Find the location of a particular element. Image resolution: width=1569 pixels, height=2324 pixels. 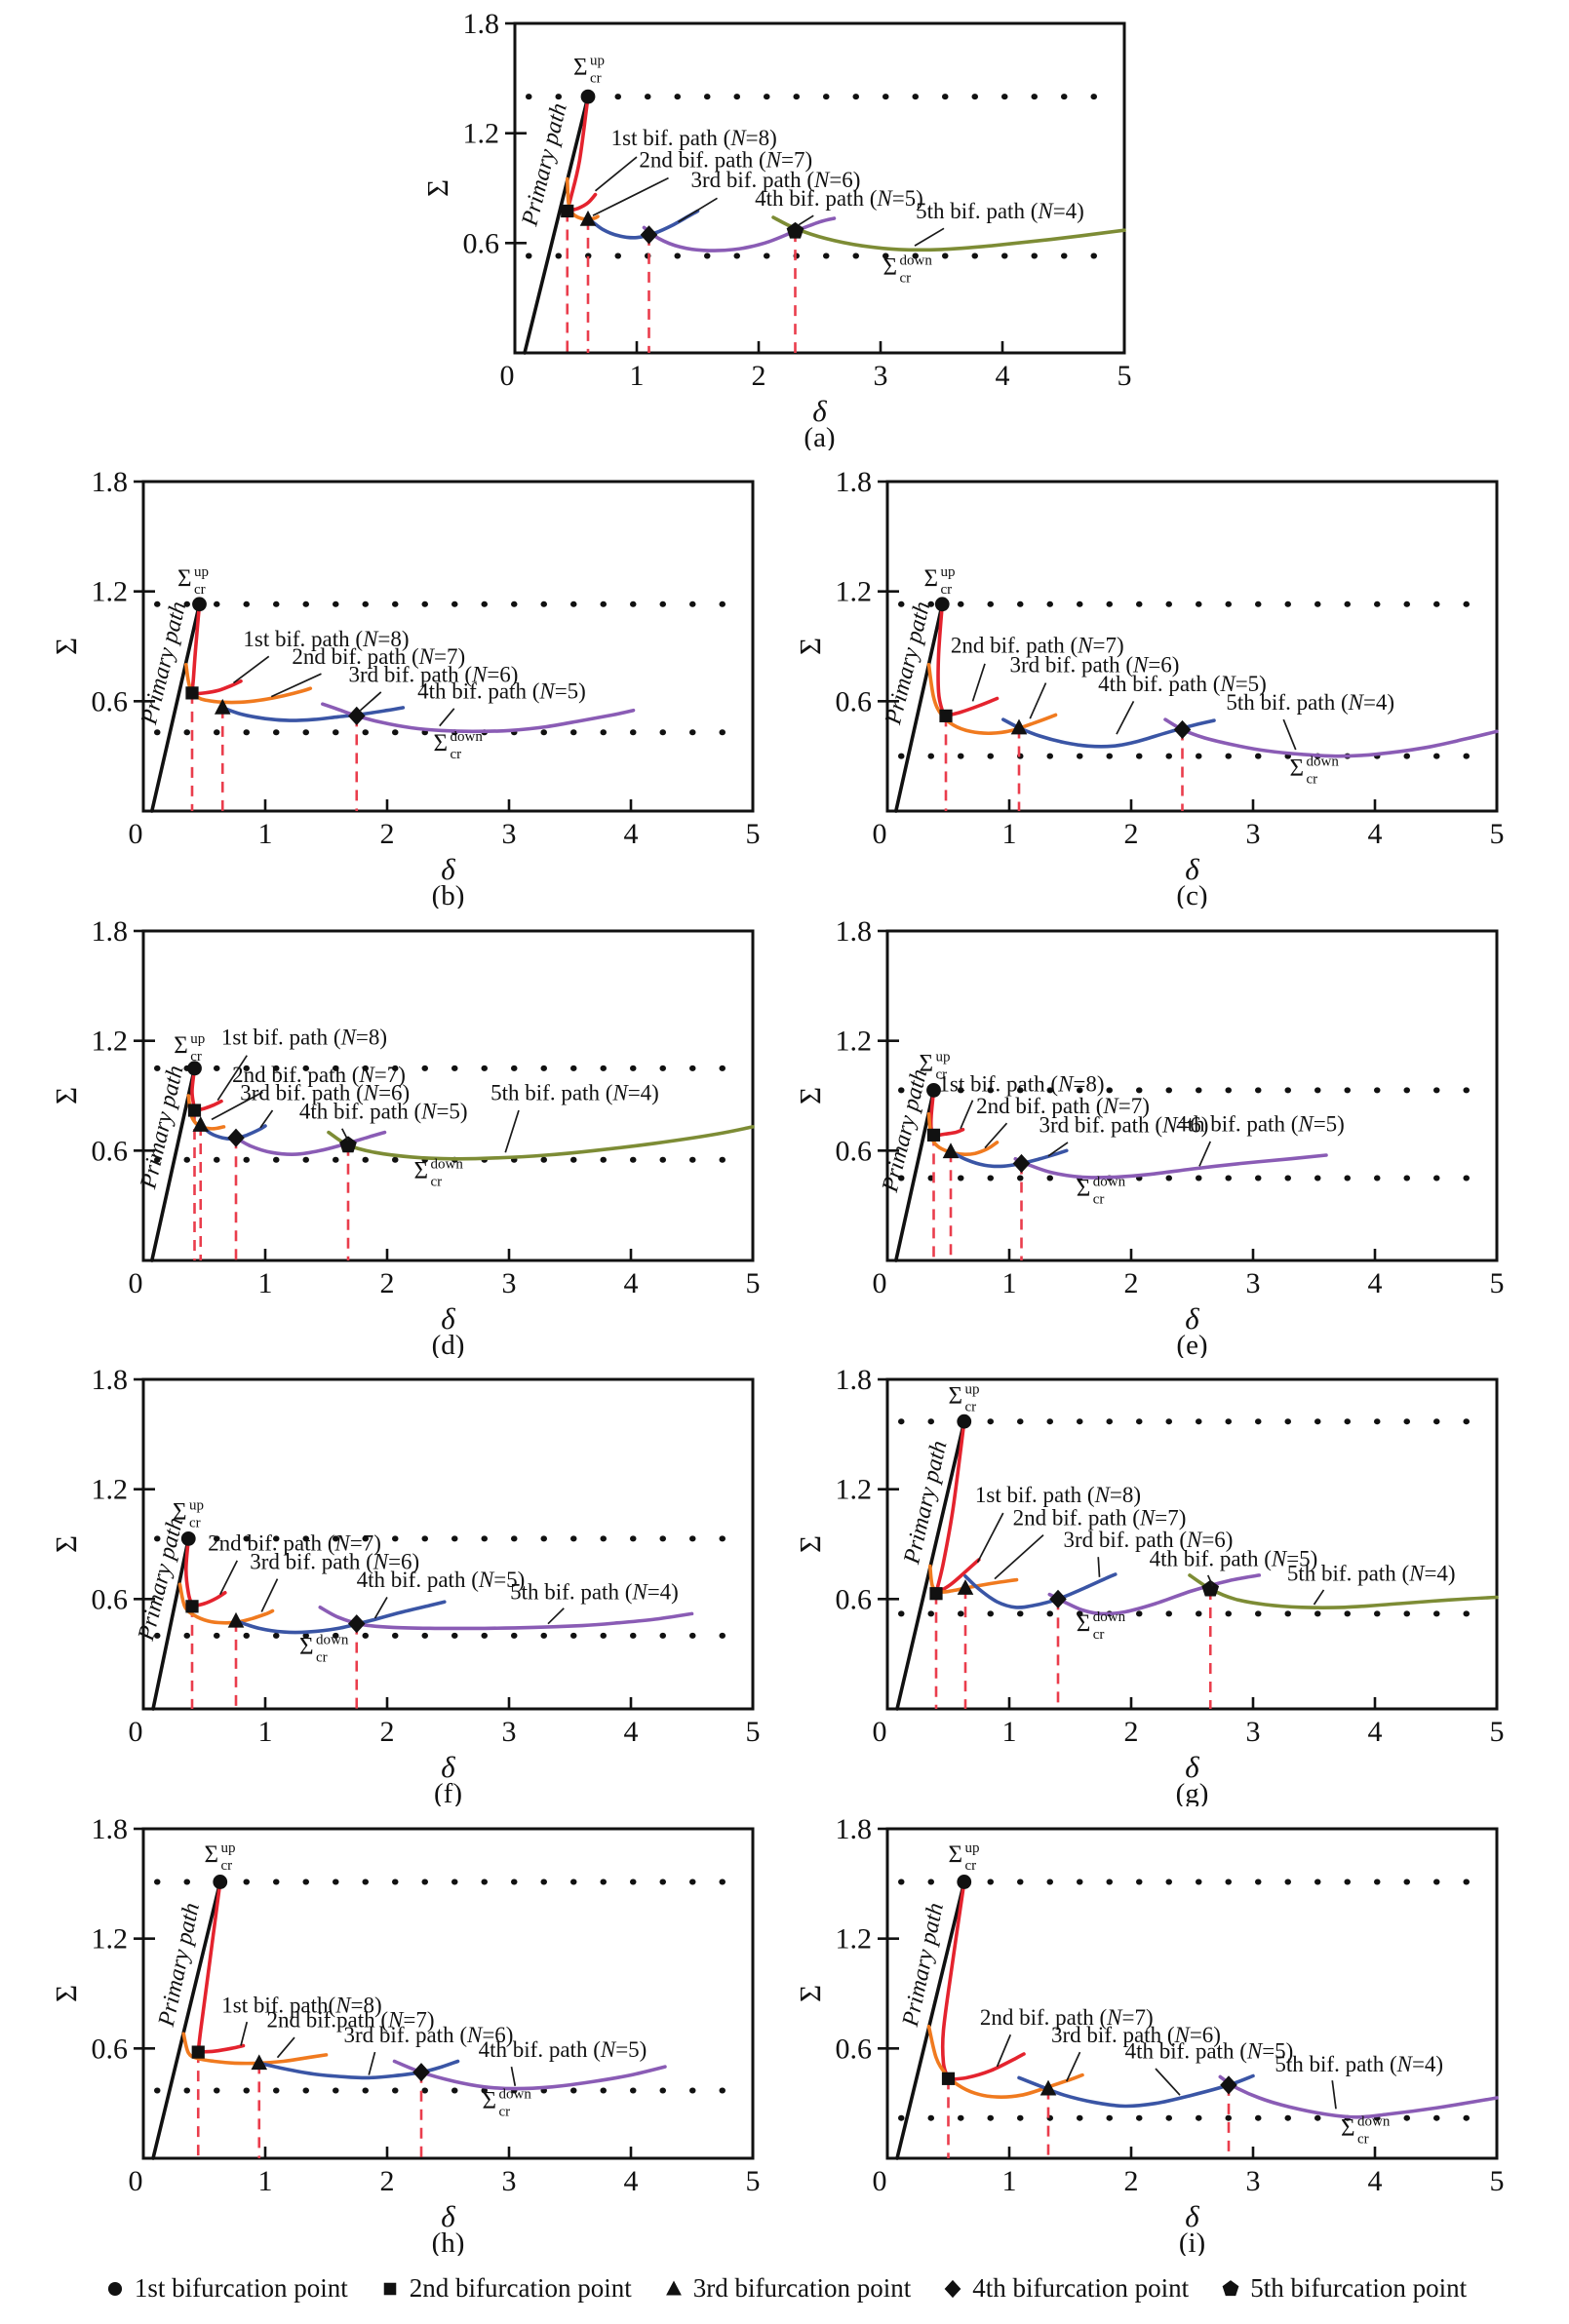

plot-box is located at coordinates (448, 646).